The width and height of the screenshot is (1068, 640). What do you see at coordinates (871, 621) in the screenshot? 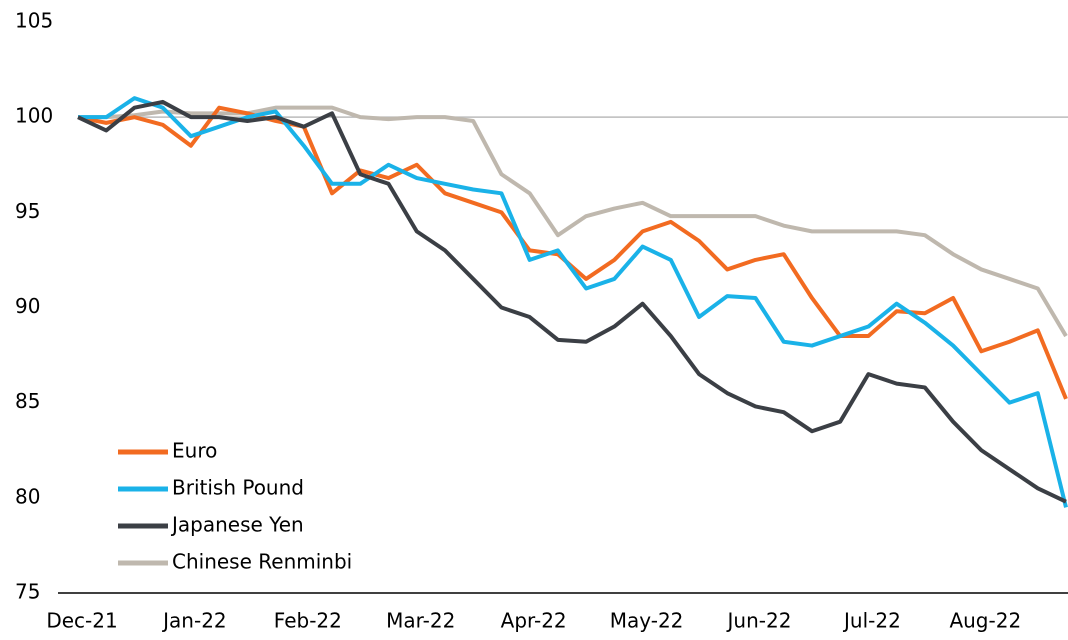
I see `x-tick-label: Jul-22` at bounding box center [871, 621].